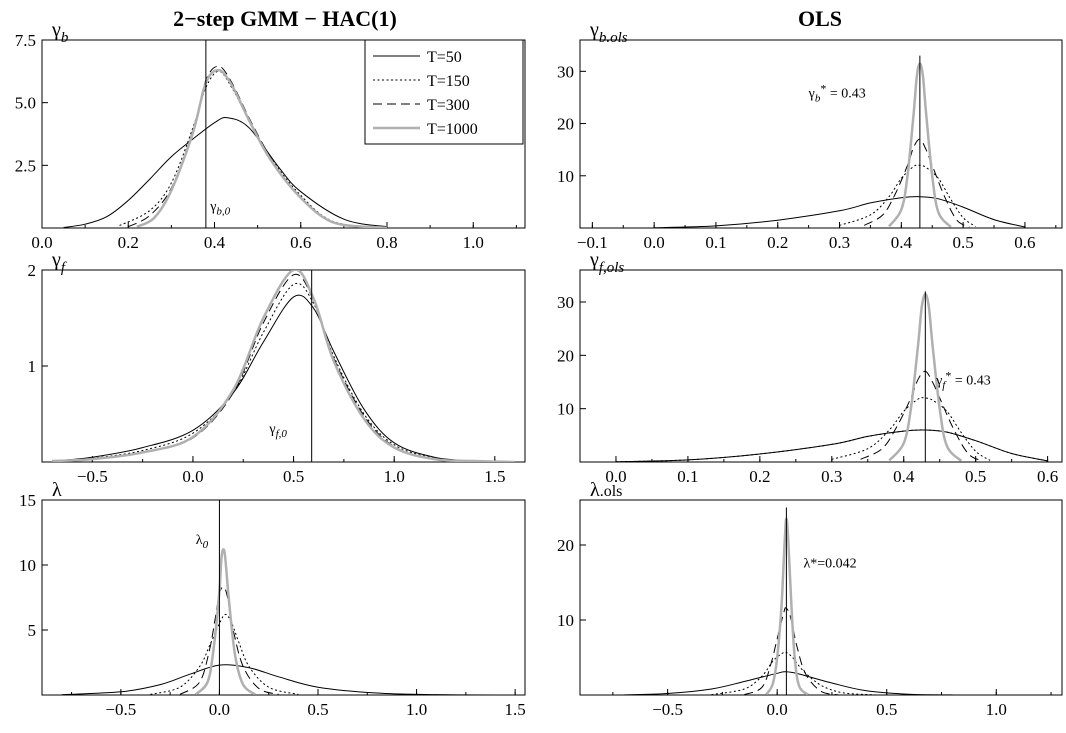 The height and width of the screenshot is (733, 1066). What do you see at coordinates (452, 129) in the screenshot?
I see `legend-label: T=1000` at bounding box center [452, 129].